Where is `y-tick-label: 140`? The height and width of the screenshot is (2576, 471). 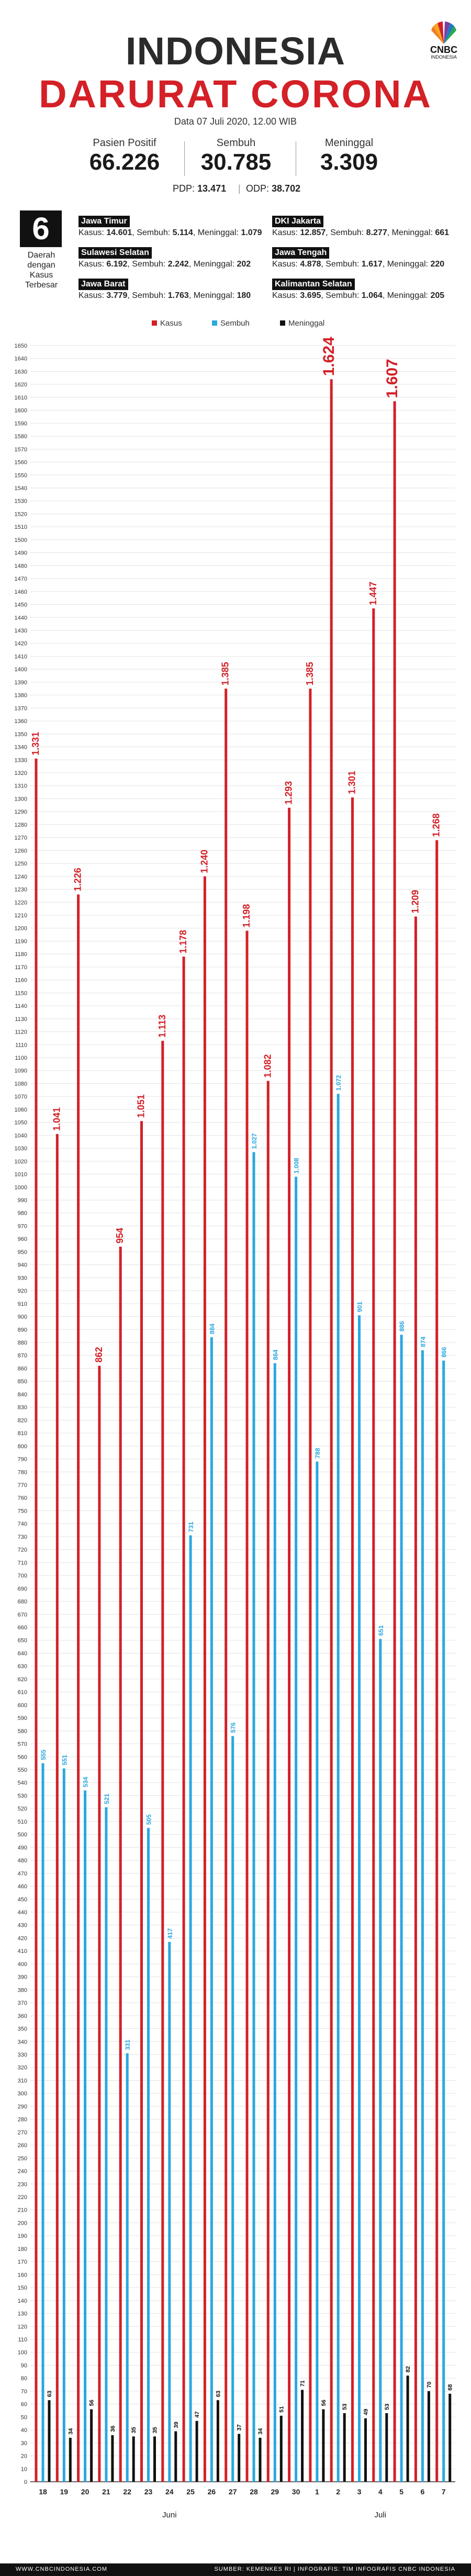 y-tick-label: 140 is located at coordinates (22, 2301).